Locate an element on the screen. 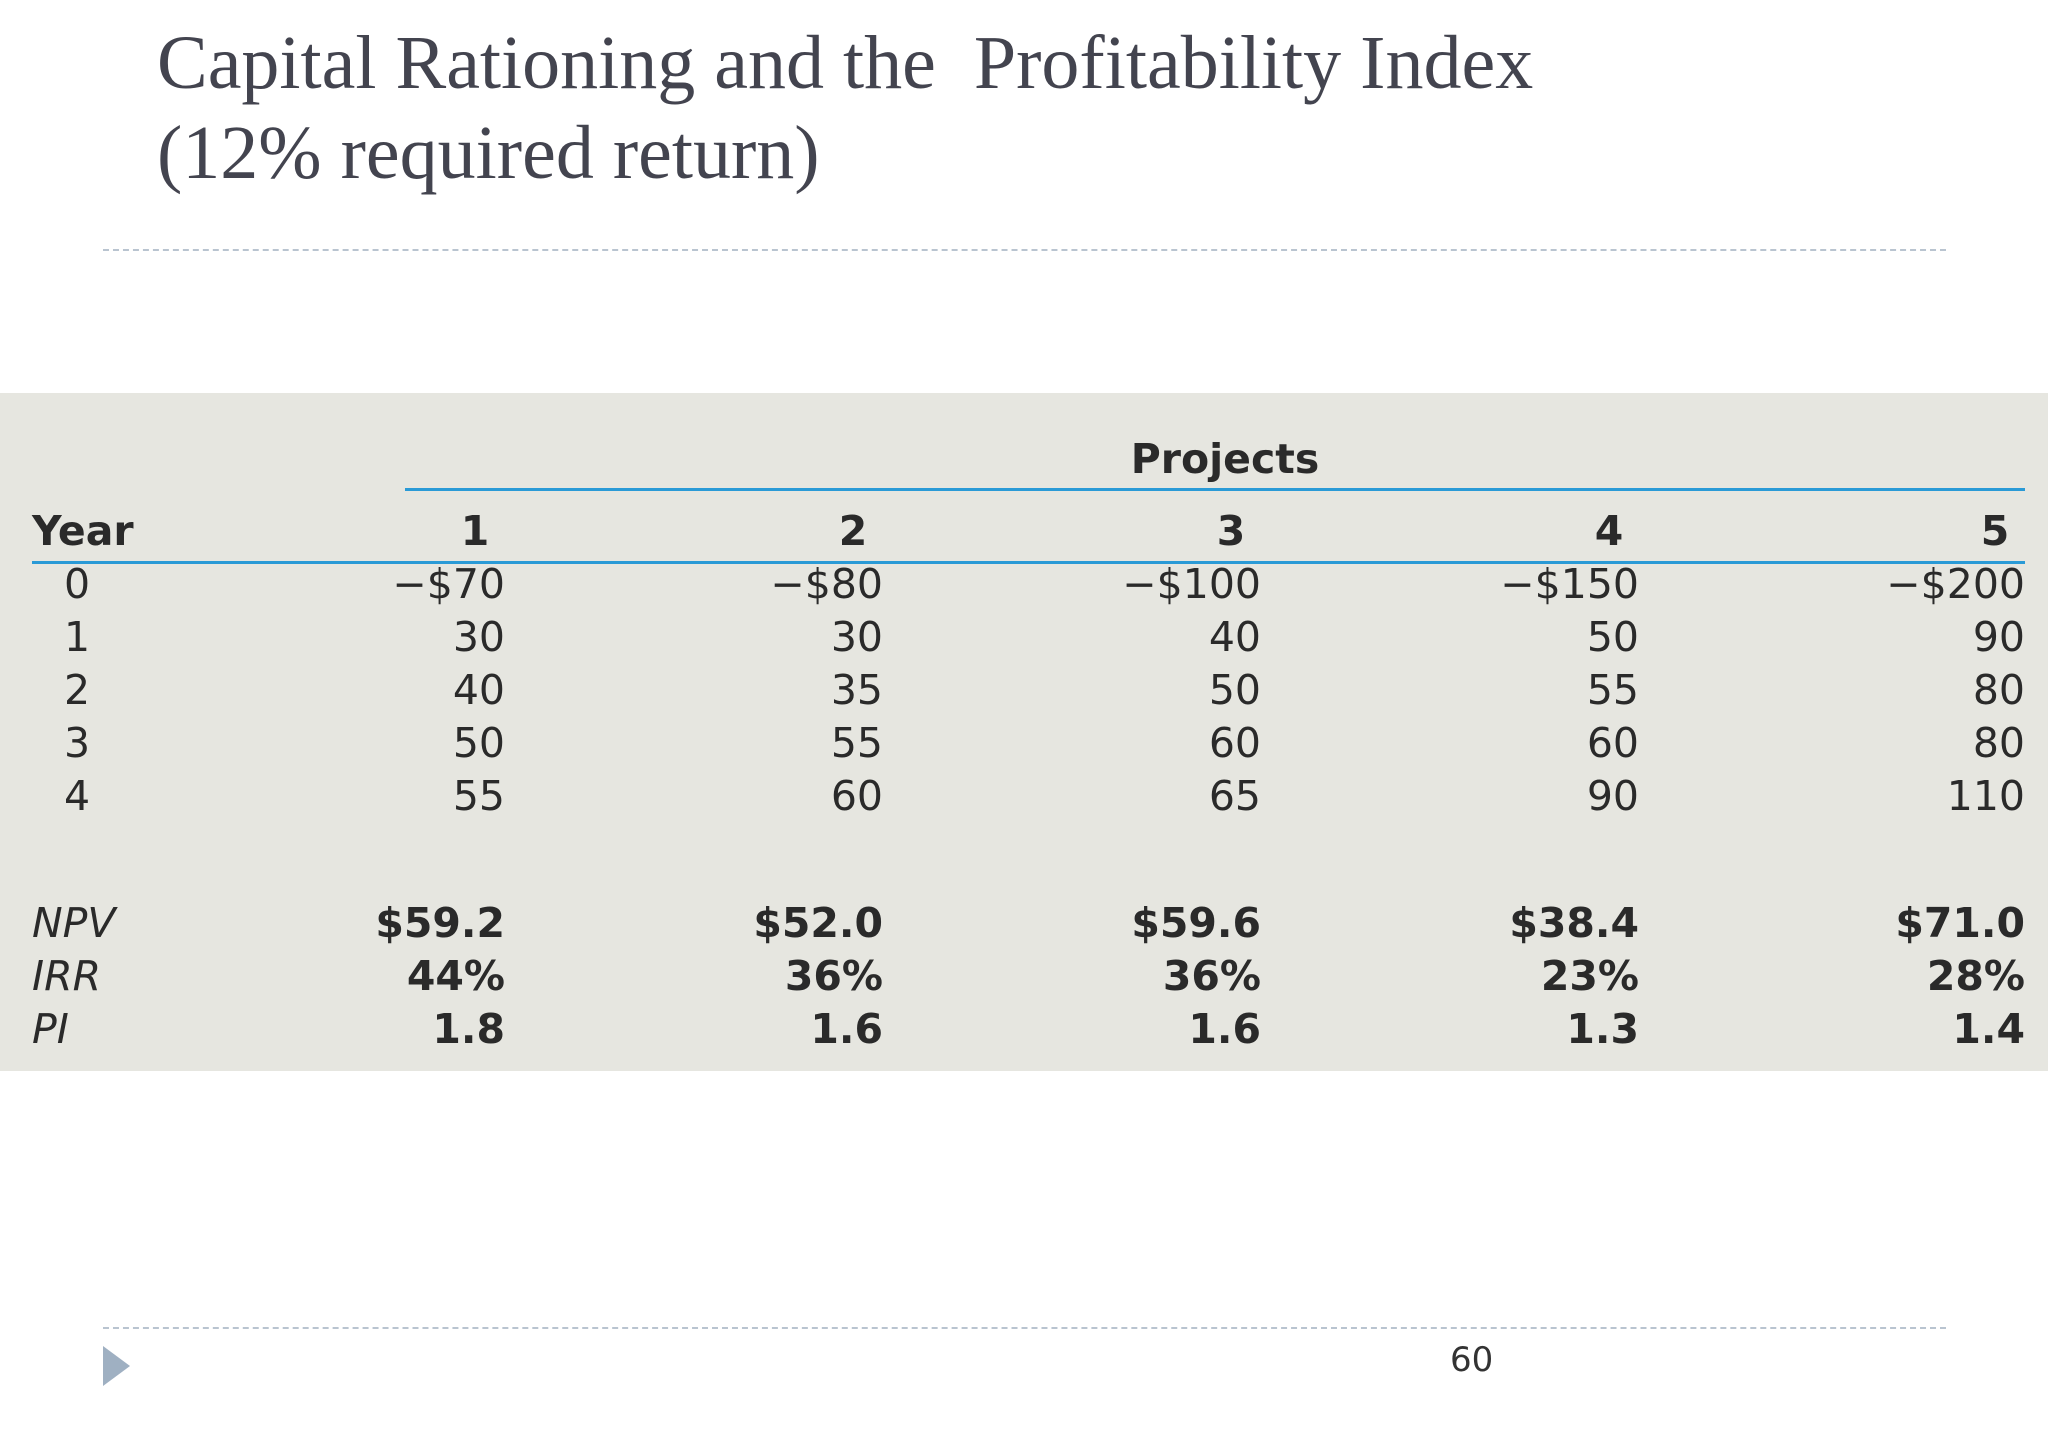 The height and width of the screenshot is (1448, 2048). project-column-header: 5 is located at coordinates (1995, 531).